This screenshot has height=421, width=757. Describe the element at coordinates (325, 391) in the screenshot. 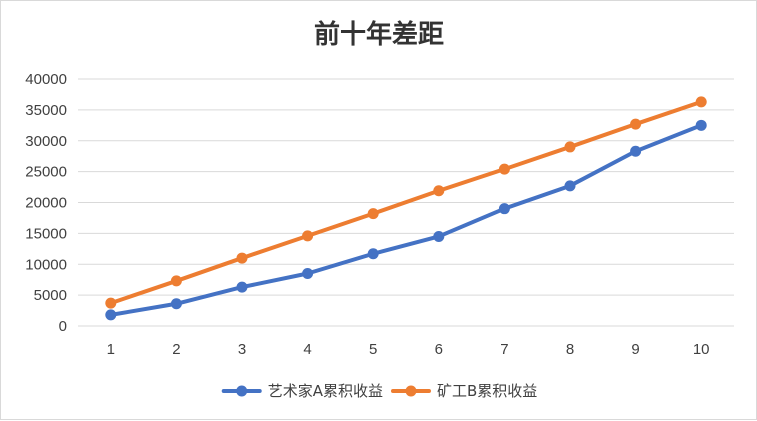

I see `legend-label: 艺术家A累积收益` at that location.